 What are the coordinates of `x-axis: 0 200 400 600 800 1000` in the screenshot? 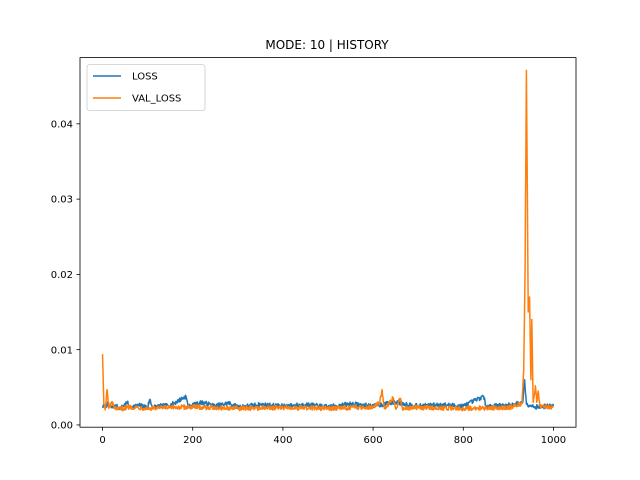 It's located at (332, 436).